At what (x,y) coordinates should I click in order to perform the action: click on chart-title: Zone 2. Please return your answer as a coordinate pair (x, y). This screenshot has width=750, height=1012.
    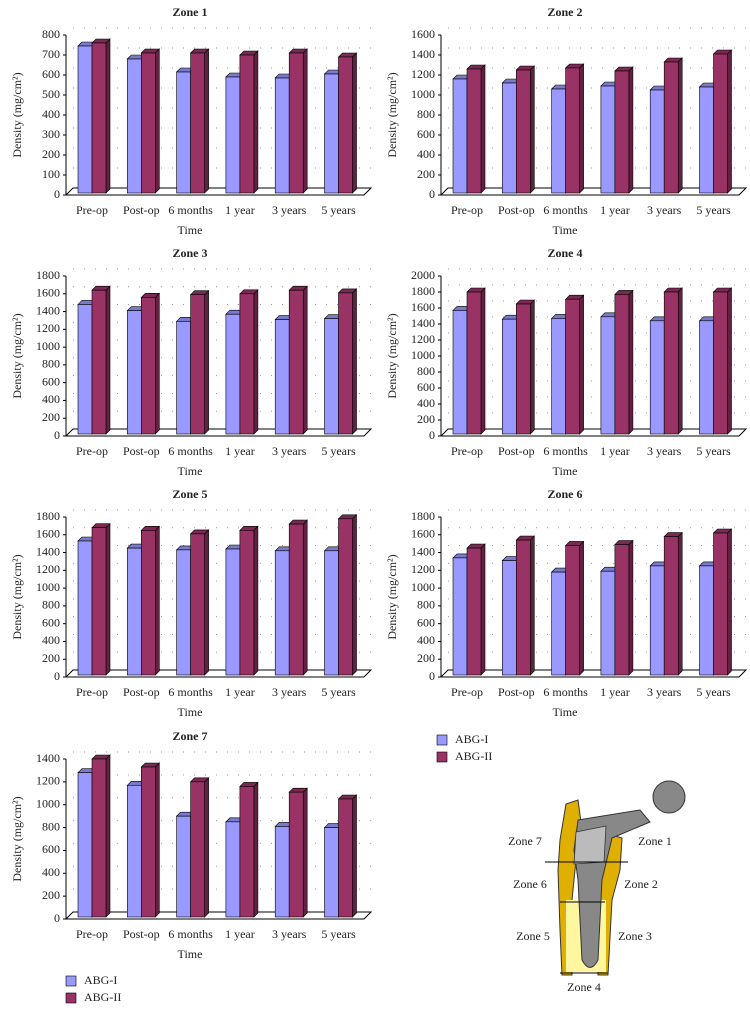
    Looking at the image, I should click on (564, 12).